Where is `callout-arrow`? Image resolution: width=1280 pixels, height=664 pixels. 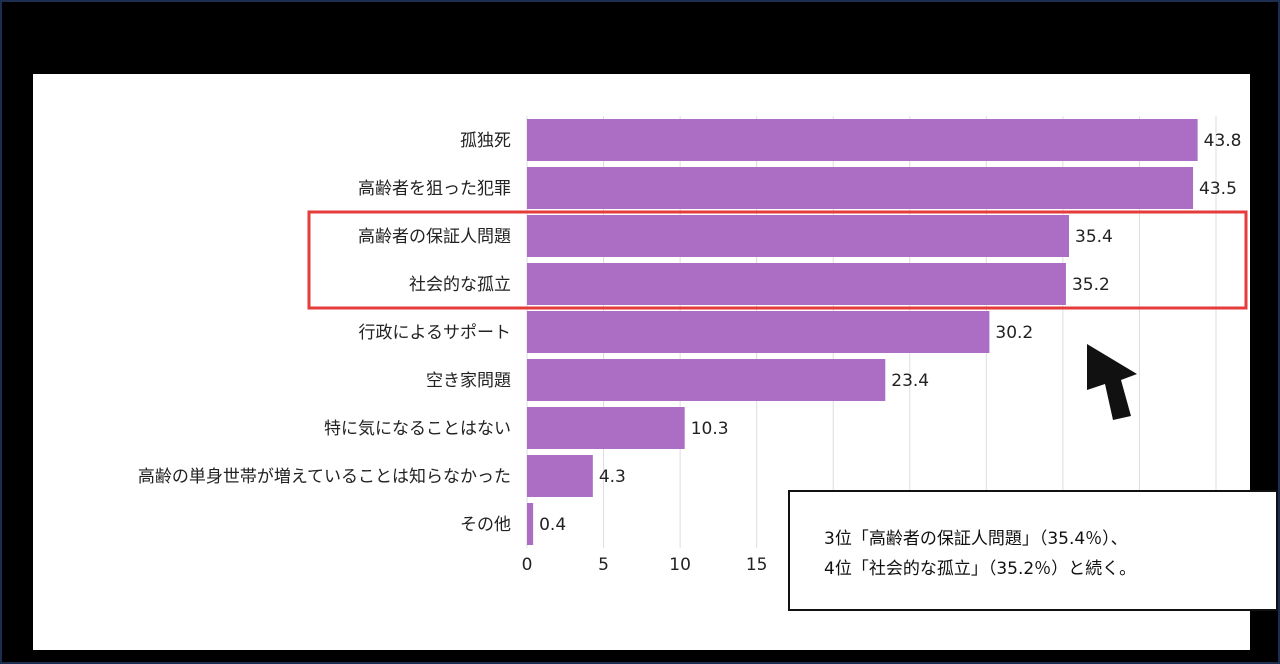
callout-arrow is located at coordinates (1112, 382).